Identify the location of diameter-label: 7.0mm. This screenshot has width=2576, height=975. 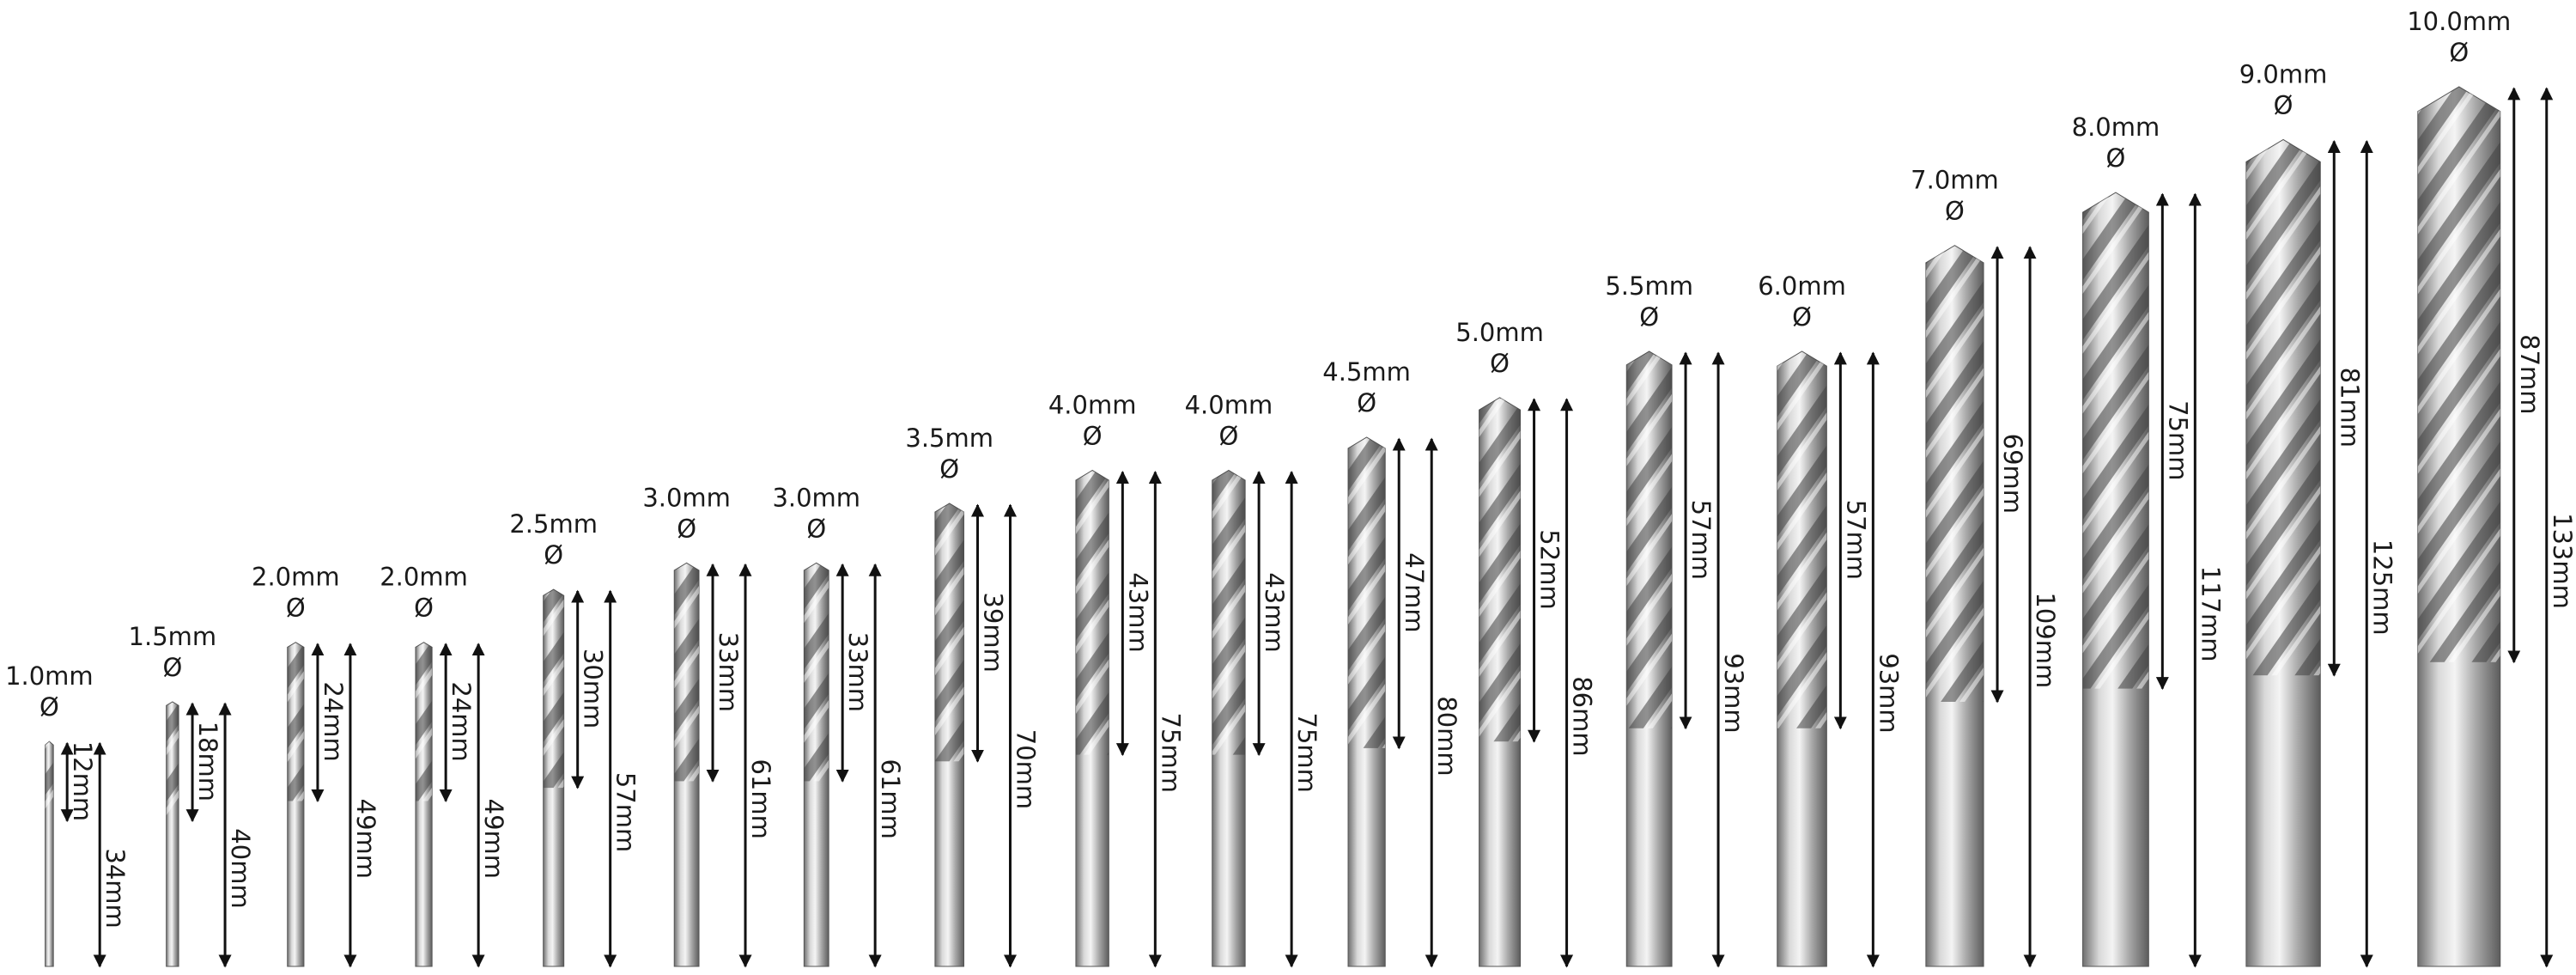
(1955, 180).